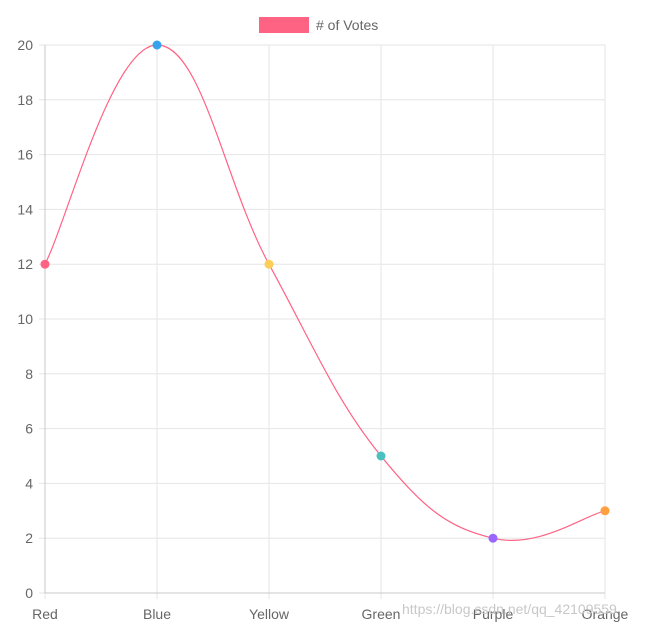  I want to click on x-axis-ticks: Red Blue Yellow Green Purple Orange, so click(330, 614).